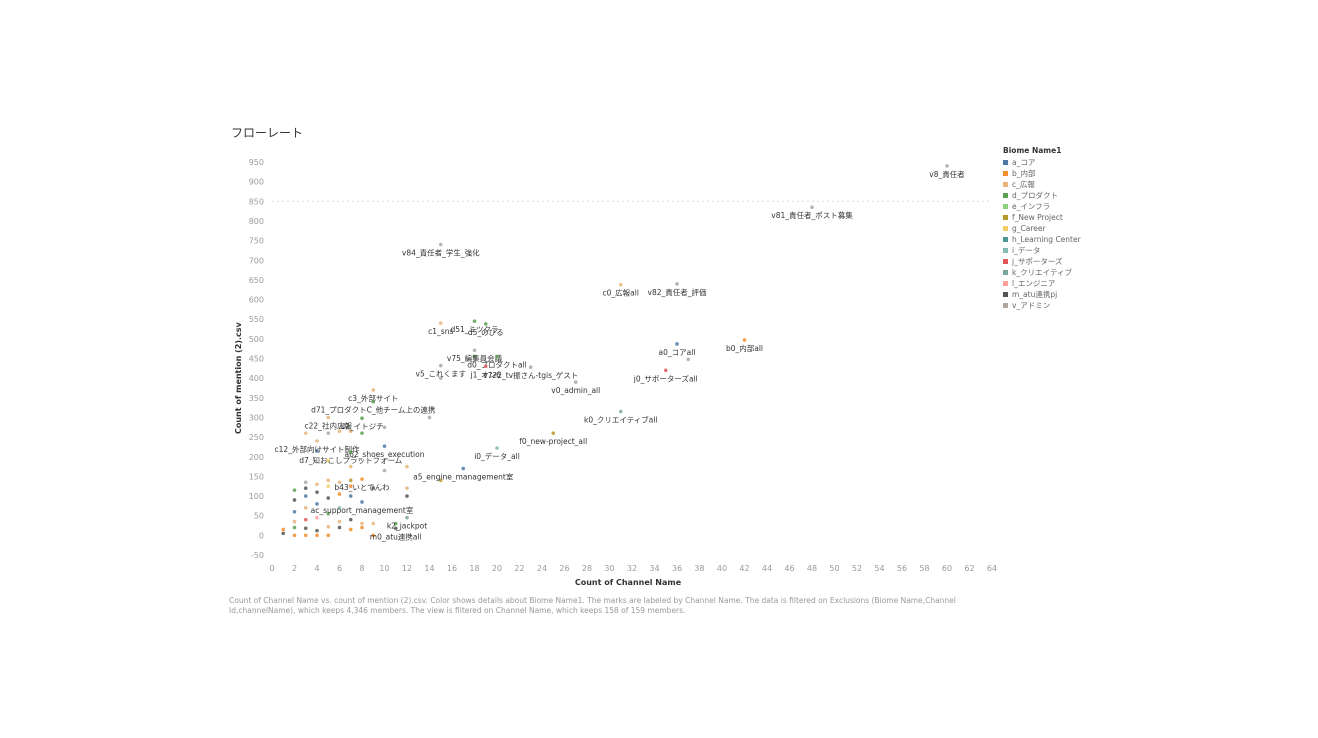 This screenshot has height=738, width=1318. I want to click on x-tick-label: 24, so click(542, 568).